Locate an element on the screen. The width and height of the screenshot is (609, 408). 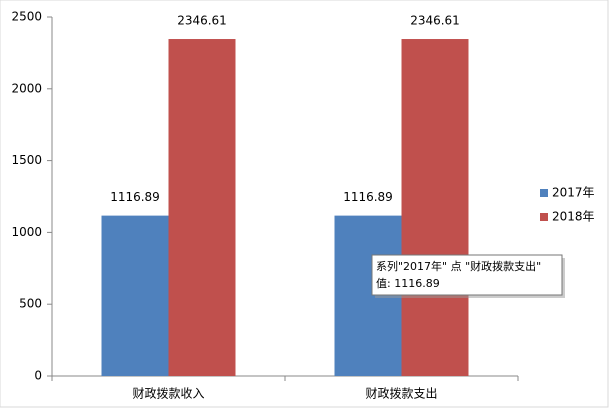
y-tick-label: 2000 is located at coordinates (26, 88).